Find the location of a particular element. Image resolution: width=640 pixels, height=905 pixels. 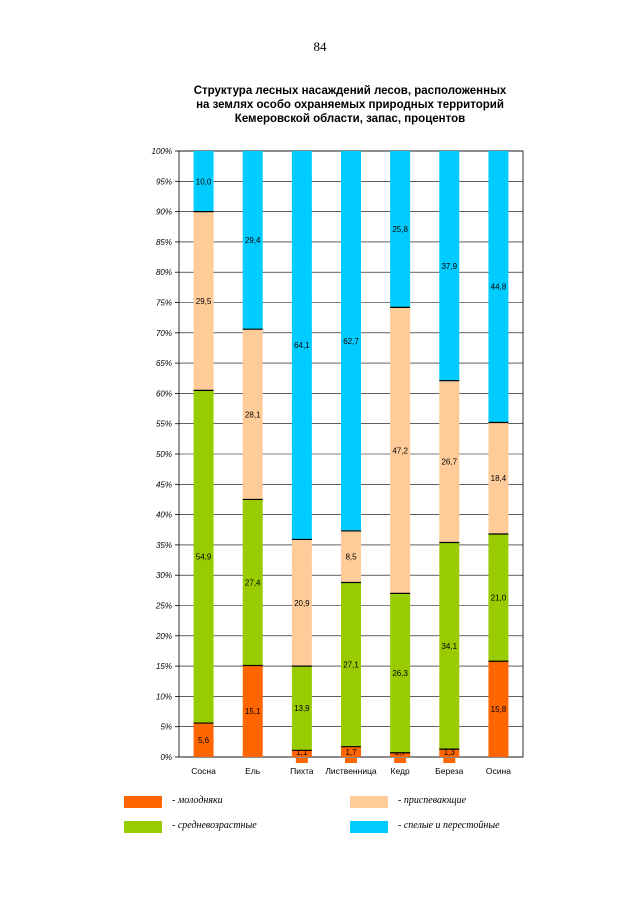

y-tick-label: 80% is located at coordinates (164, 272).